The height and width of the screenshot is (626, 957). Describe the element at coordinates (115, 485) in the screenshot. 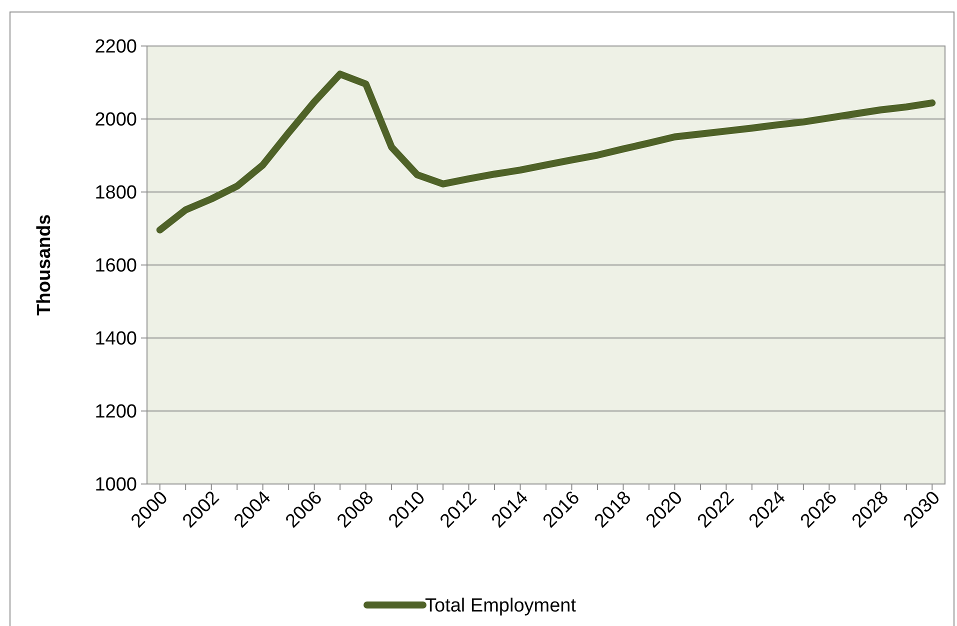

I see `y-tick-label: 1000` at that location.